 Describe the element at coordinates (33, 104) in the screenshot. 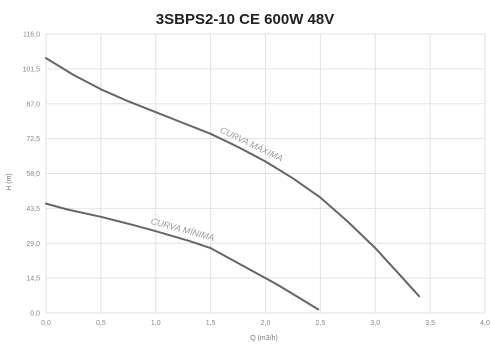

I see `y-tick-label: 87,0` at that location.